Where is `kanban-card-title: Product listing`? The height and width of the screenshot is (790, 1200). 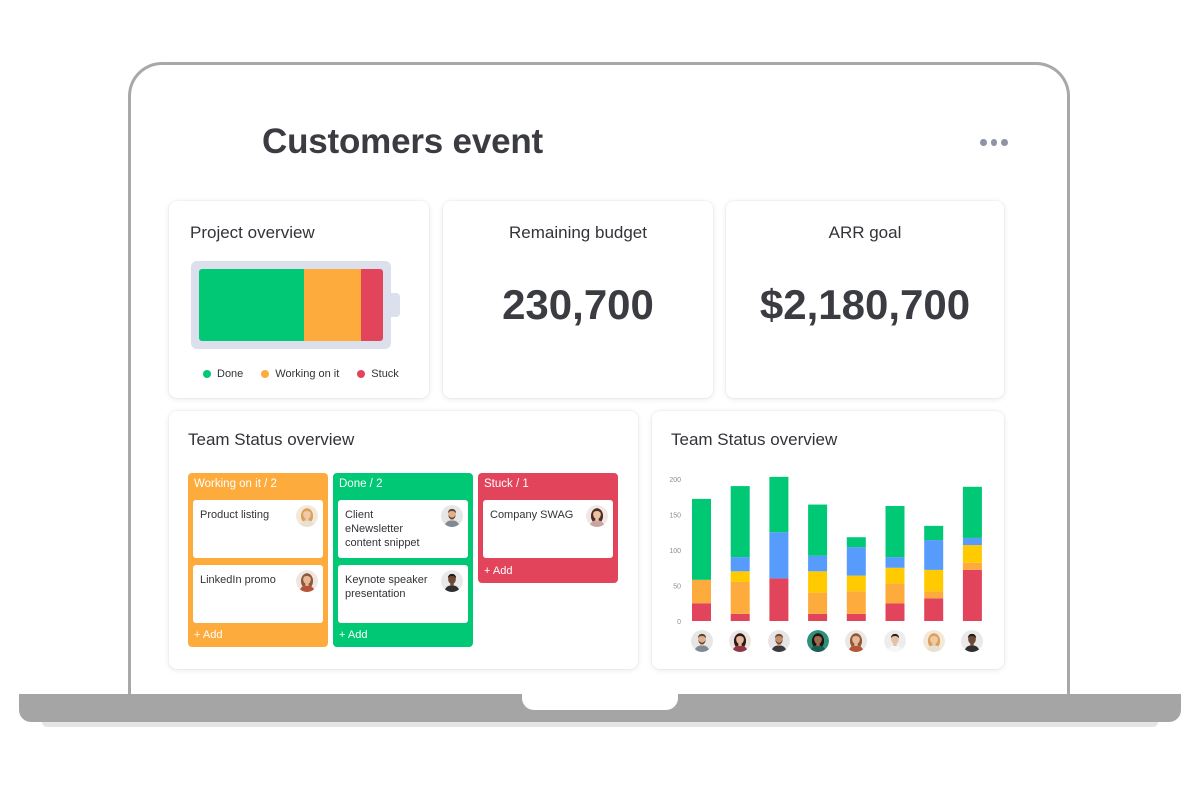
kanban-card-title: Product listing is located at coordinates (235, 515).